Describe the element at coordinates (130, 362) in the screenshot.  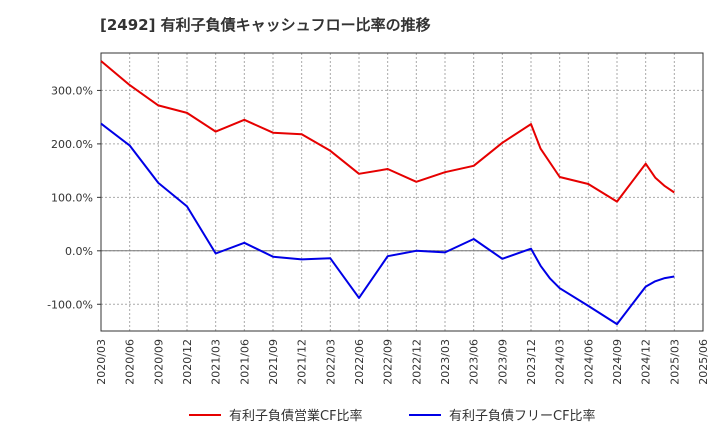
I see `x-tick-label: 2020/06` at that location.